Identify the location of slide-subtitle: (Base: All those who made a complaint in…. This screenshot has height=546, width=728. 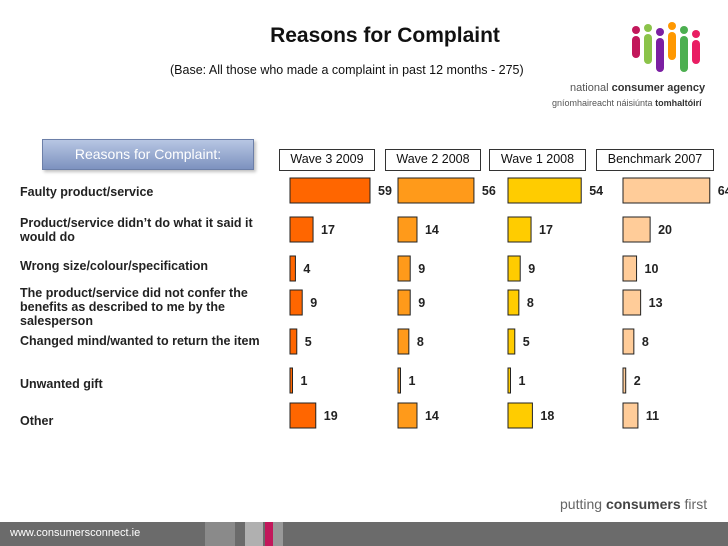
(347, 70).